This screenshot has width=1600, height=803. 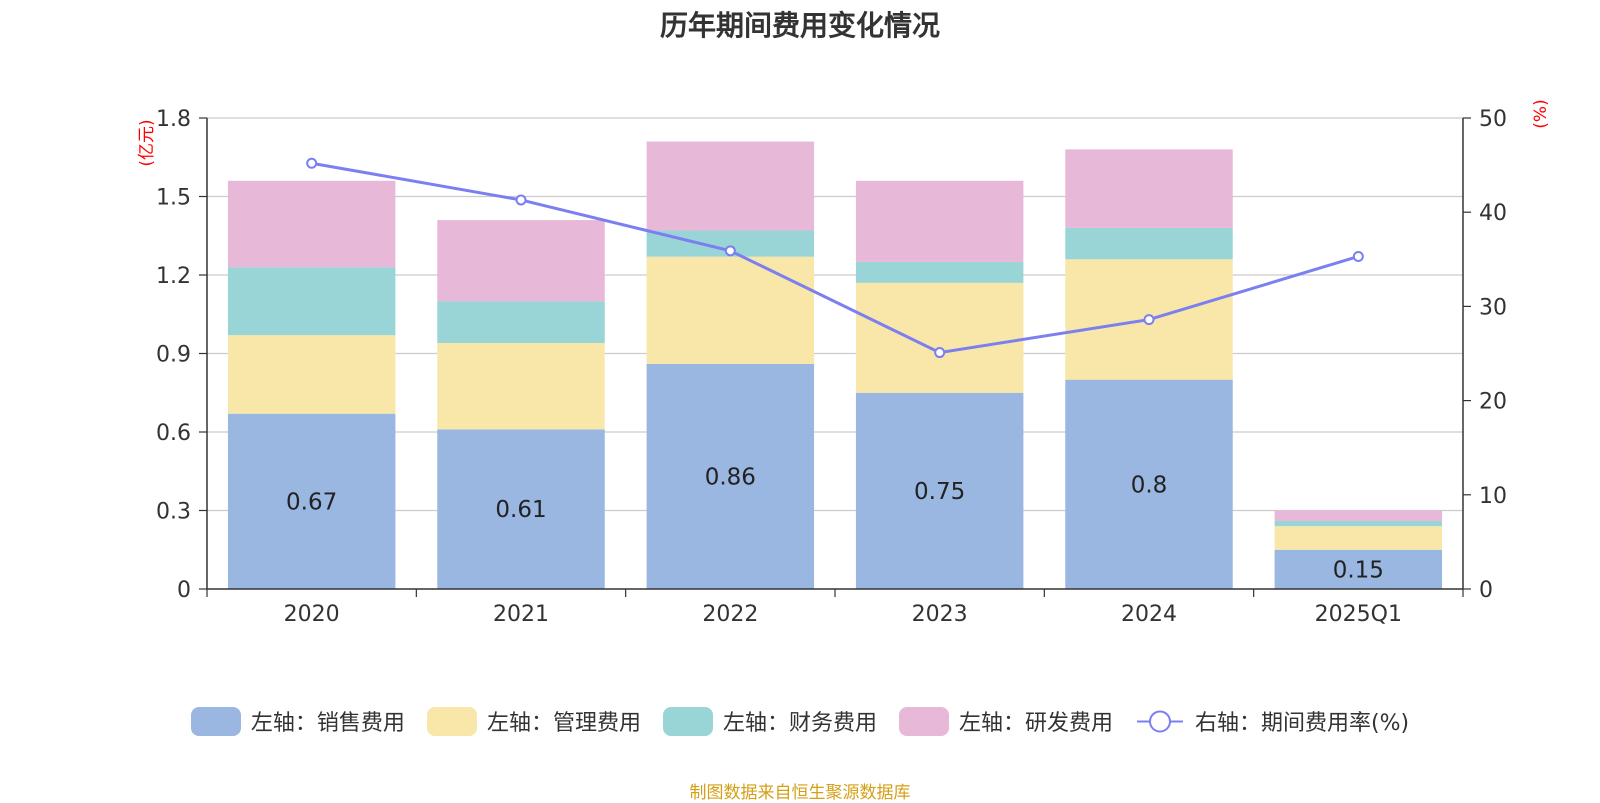 I want to click on x-axis-tick-label: 2023, so click(x=940, y=614).